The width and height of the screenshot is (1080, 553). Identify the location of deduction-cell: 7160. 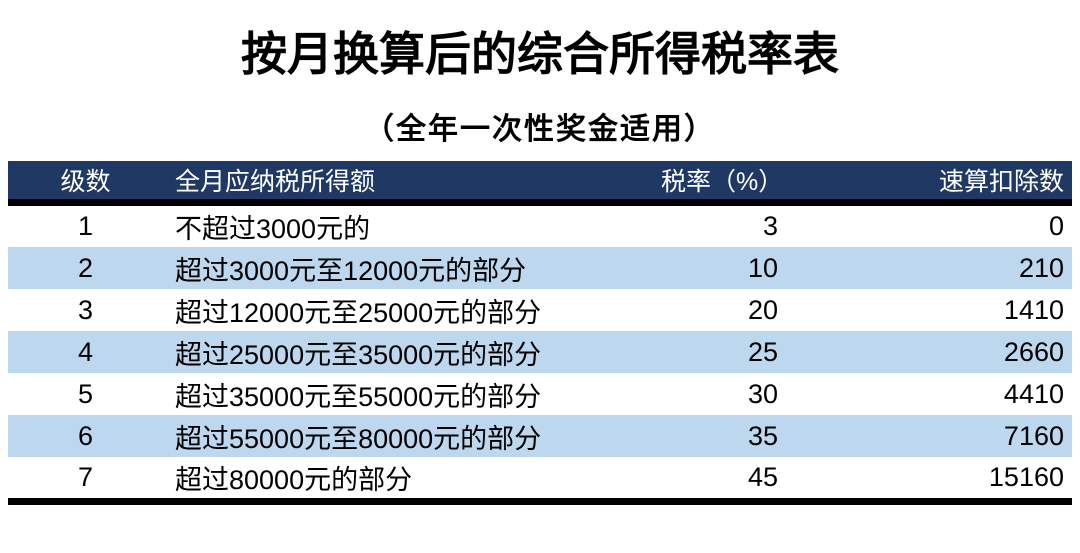
(1033, 435).